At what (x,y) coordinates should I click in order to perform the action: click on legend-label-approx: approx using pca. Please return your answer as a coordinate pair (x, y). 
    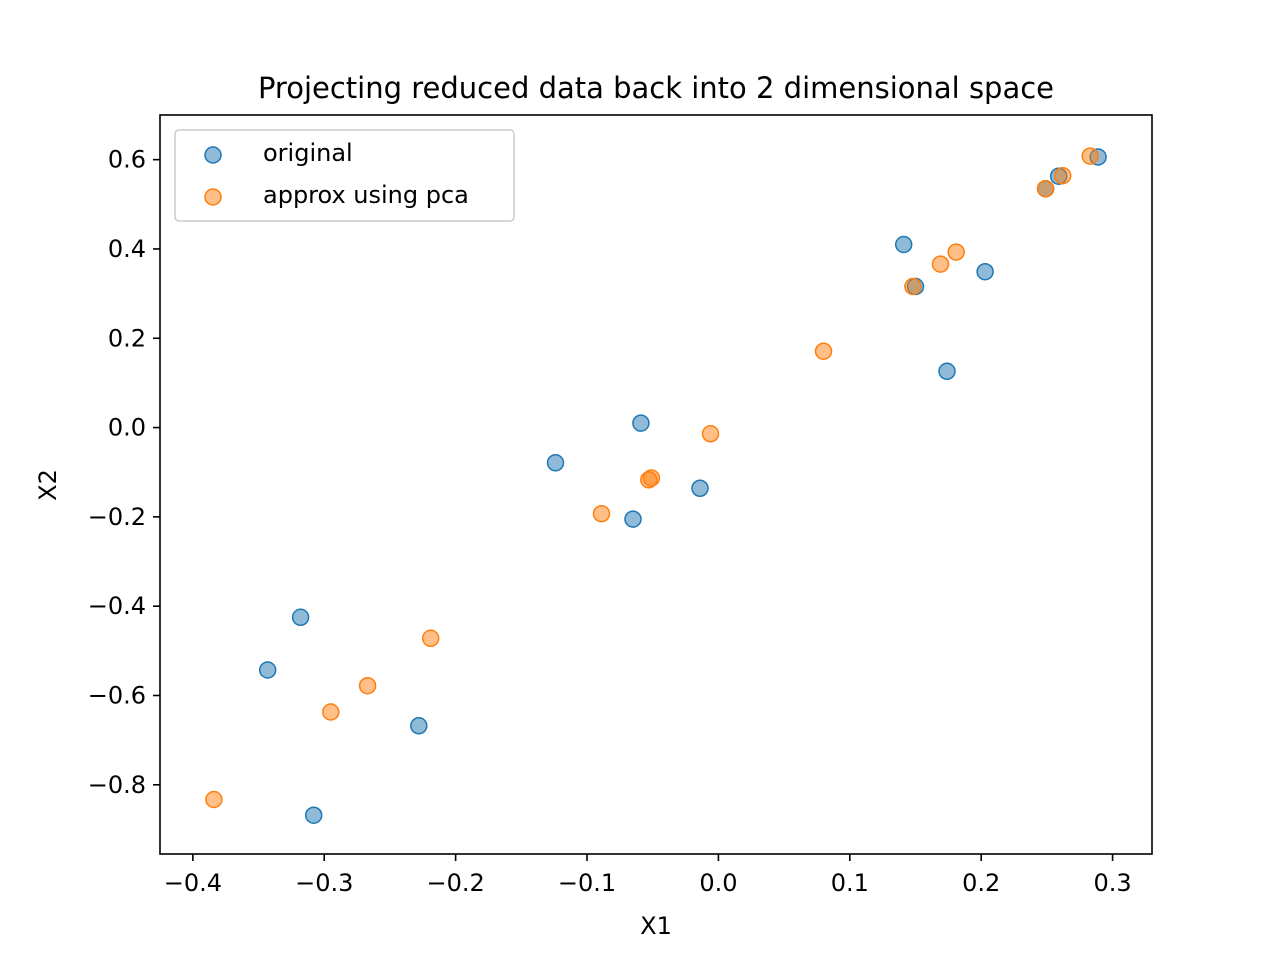
    Looking at the image, I should click on (366, 195).